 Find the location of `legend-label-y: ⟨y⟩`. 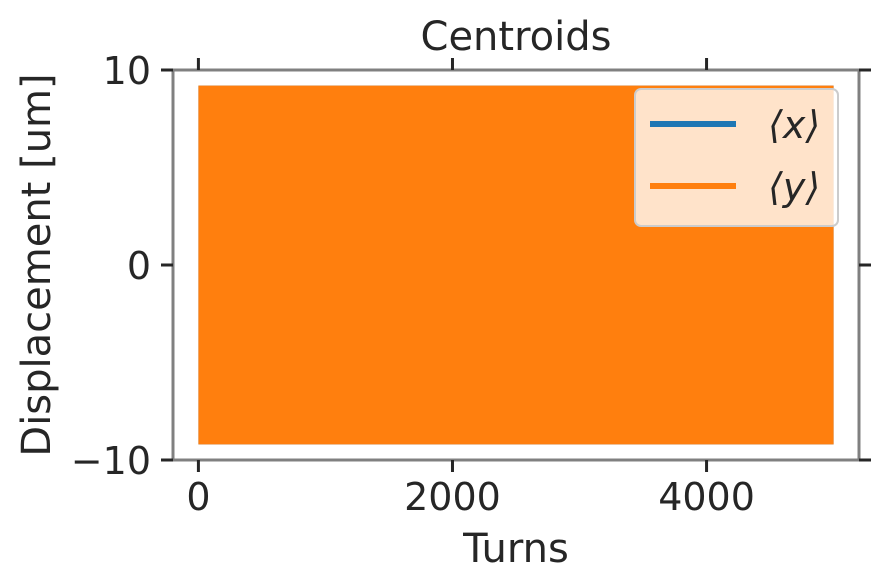

legend-label-y: ⟨y⟩ is located at coordinates (794, 187).